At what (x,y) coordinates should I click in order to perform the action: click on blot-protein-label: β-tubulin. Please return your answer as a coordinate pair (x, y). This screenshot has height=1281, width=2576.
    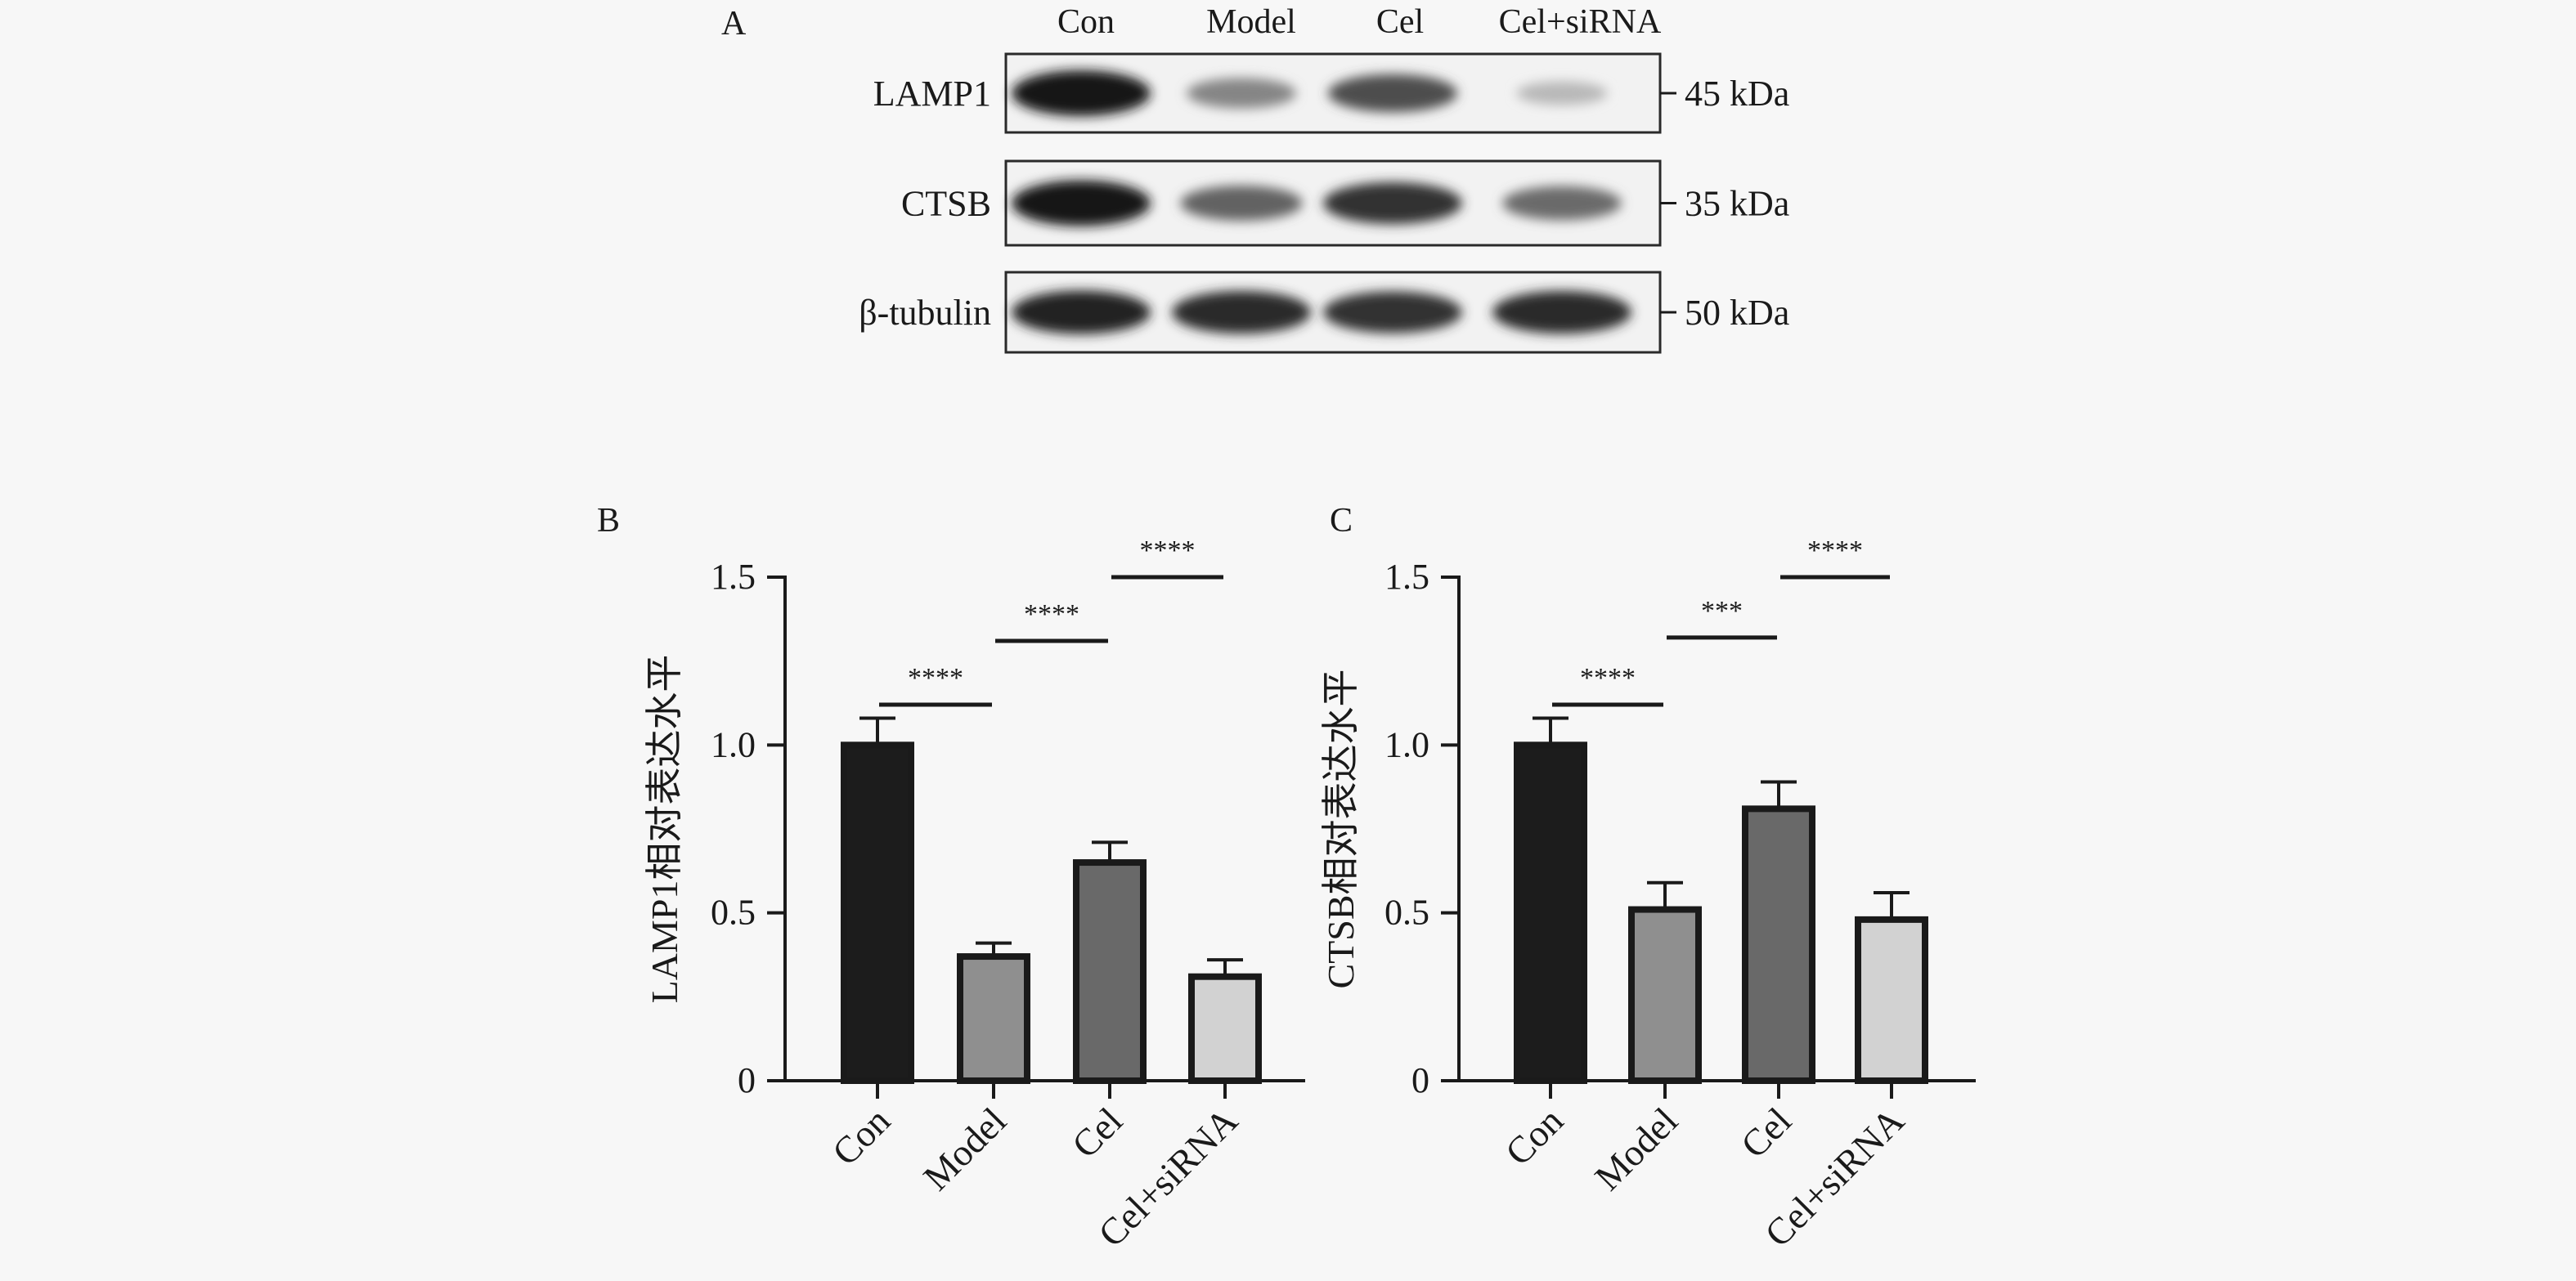
    Looking at the image, I should click on (925, 313).